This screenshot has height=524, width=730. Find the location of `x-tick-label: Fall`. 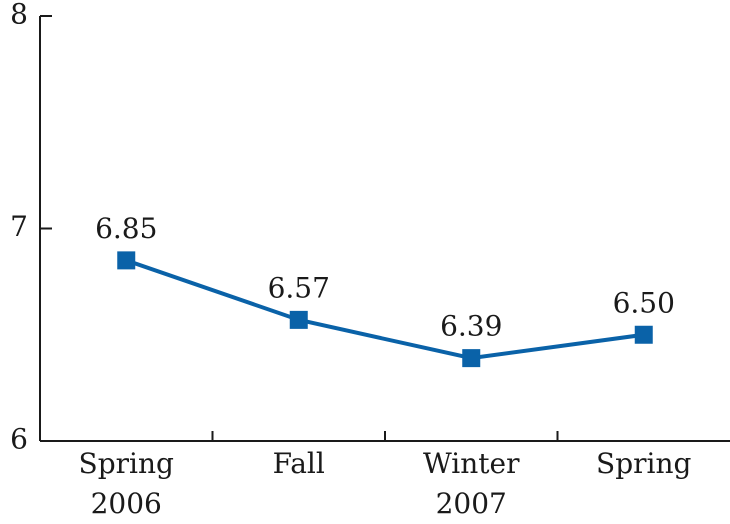

x-tick-label: Fall is located at coordinates (298, 463).